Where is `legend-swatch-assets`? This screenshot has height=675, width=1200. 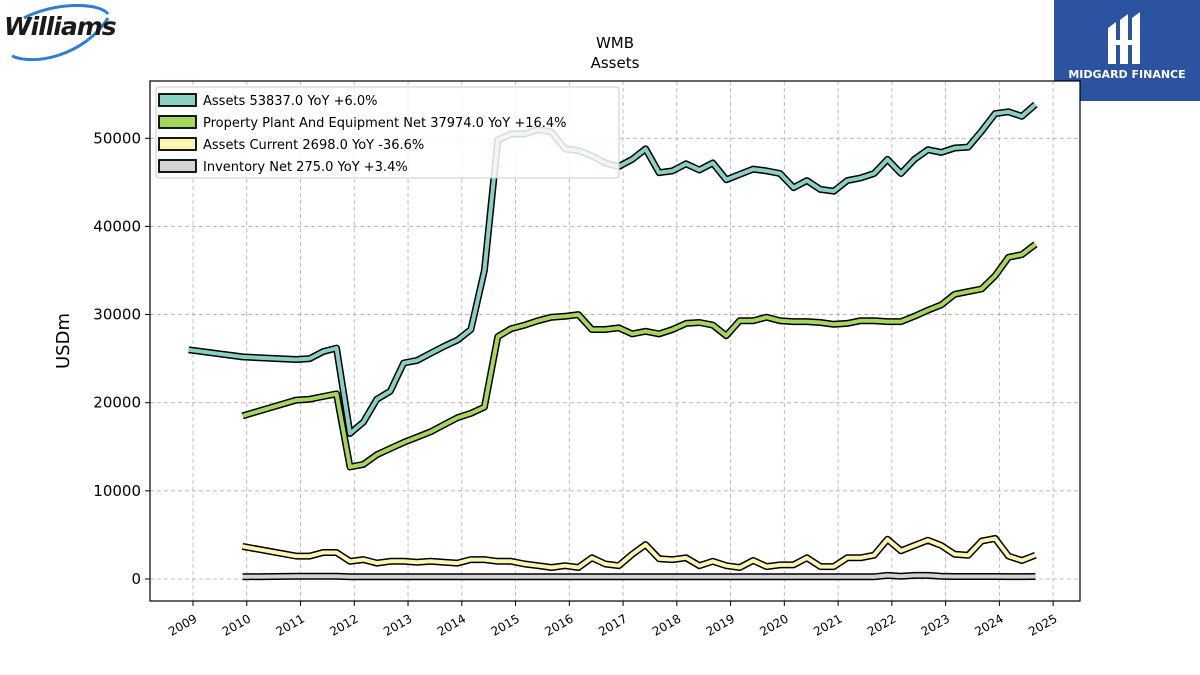
legend-swatch-assets is located at coordinates (177, 100).